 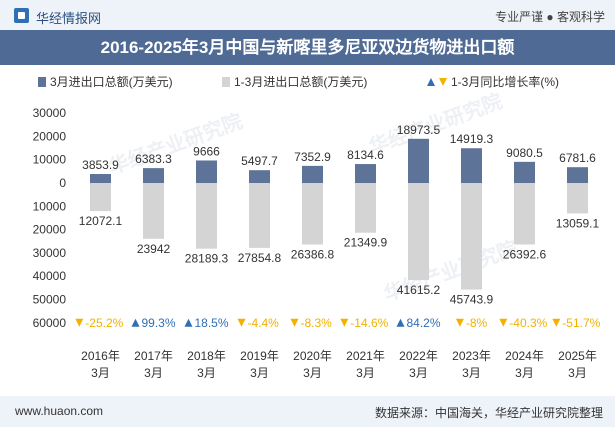 What do you see at coordinates (100, 356) in the screenshot?
I see `x-tick-label: 2016年` at bounding box center [100, 356].